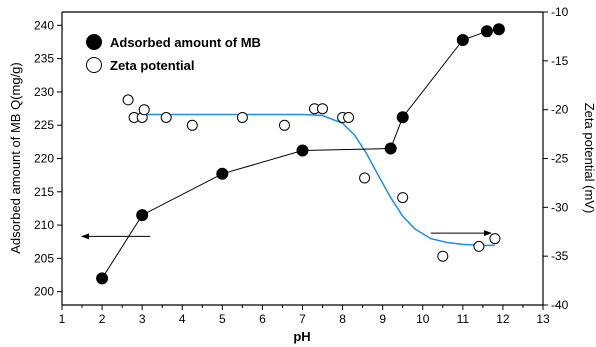 The image size is (596, 347). Describe the element at coordinates (463, 319) in the screenshot. I see `x-tick-label: 11` at that location.